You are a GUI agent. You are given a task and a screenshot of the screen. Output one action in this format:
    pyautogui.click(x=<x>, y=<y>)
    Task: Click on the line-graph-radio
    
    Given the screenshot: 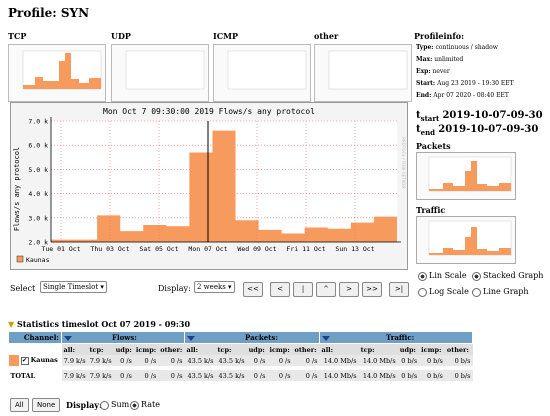 What is the action you would take?
    pyautogui.click(x=476, y=292)
    